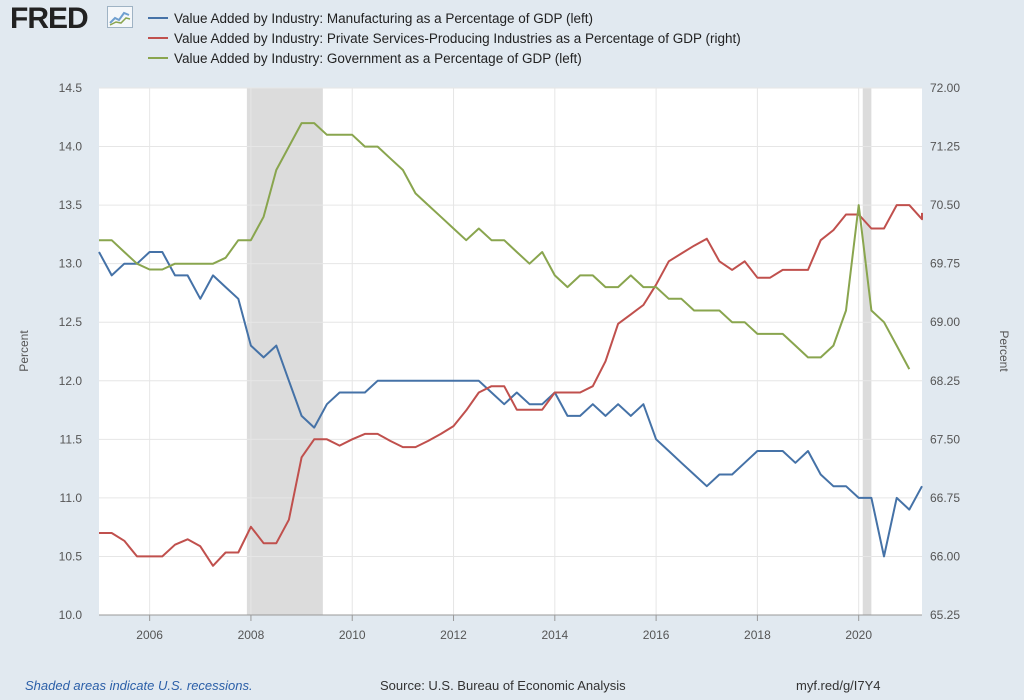  Describe the element at coordinates (158, 18) in the screenshot. I see `legend-swatch-manufacturing` at that location.